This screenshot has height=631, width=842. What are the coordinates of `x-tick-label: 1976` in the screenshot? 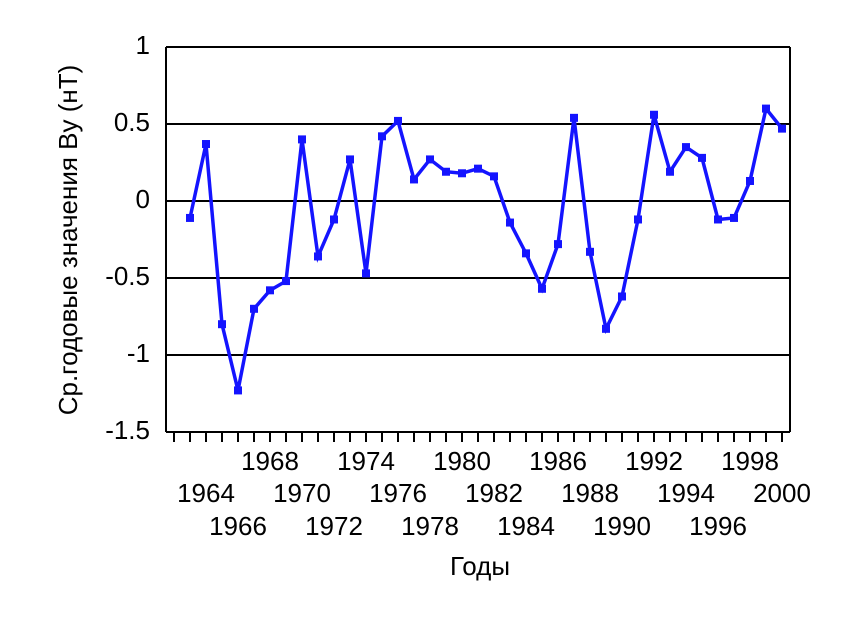 It's located at (398, 493).